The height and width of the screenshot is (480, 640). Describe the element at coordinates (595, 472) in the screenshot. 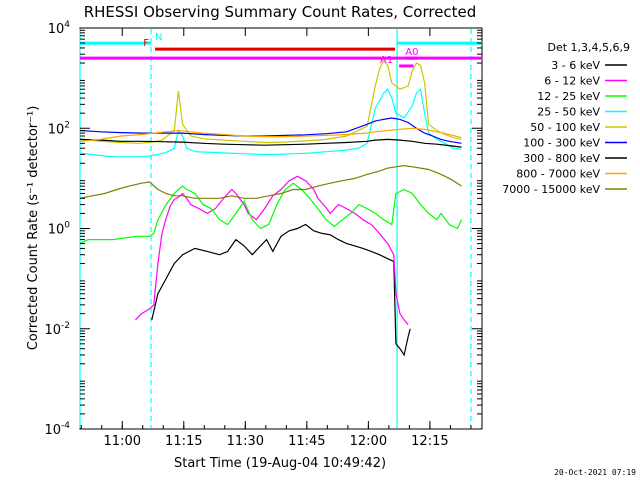

I see `timestamp: 20-Oct-2021 07:19` at that location.